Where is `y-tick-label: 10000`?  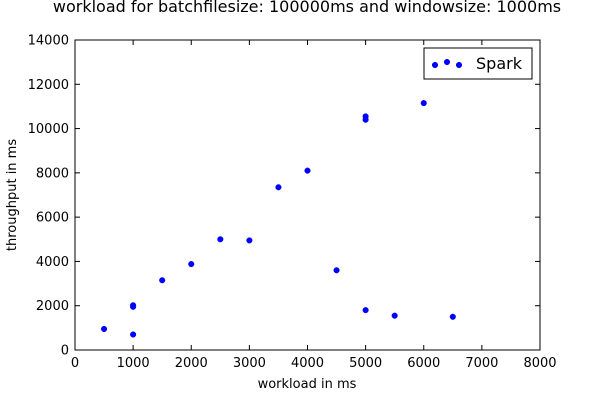 y-tick-label: 10000 is located at coordinates (48, 129).